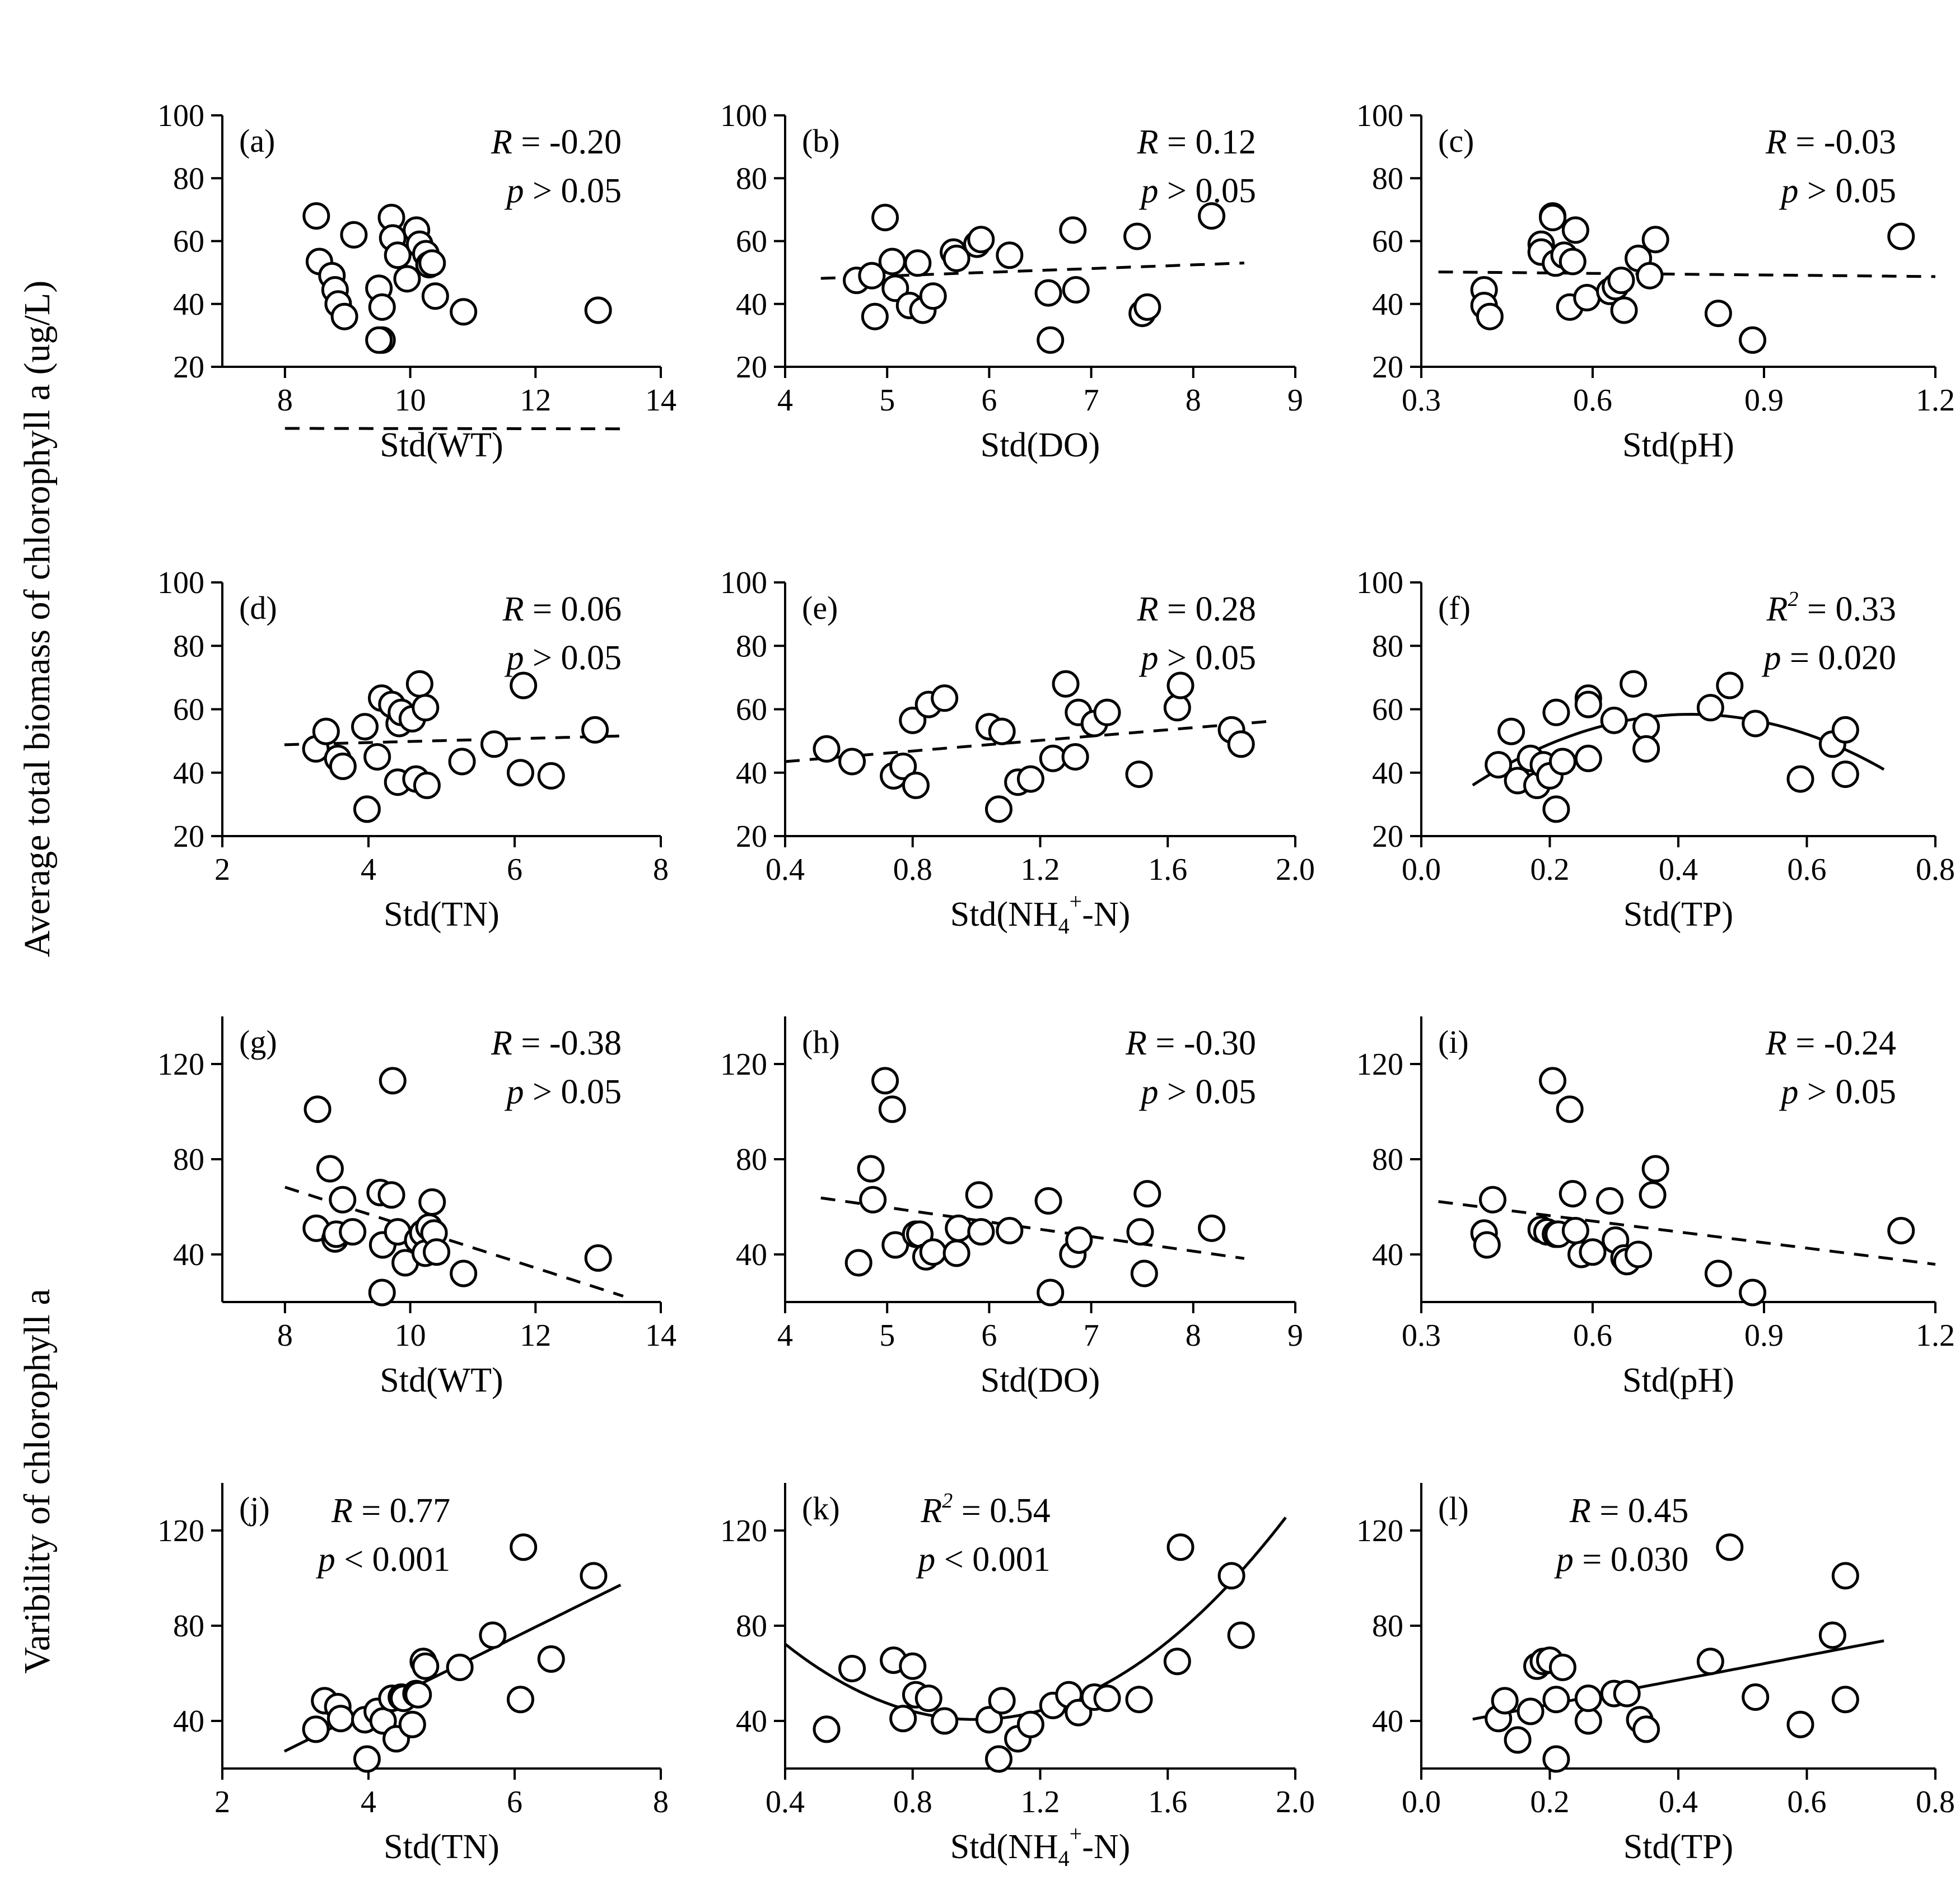 This screenshot has width=1960, height=1885. I want to click on x-tick-label: 7, so click(1092, 1335).